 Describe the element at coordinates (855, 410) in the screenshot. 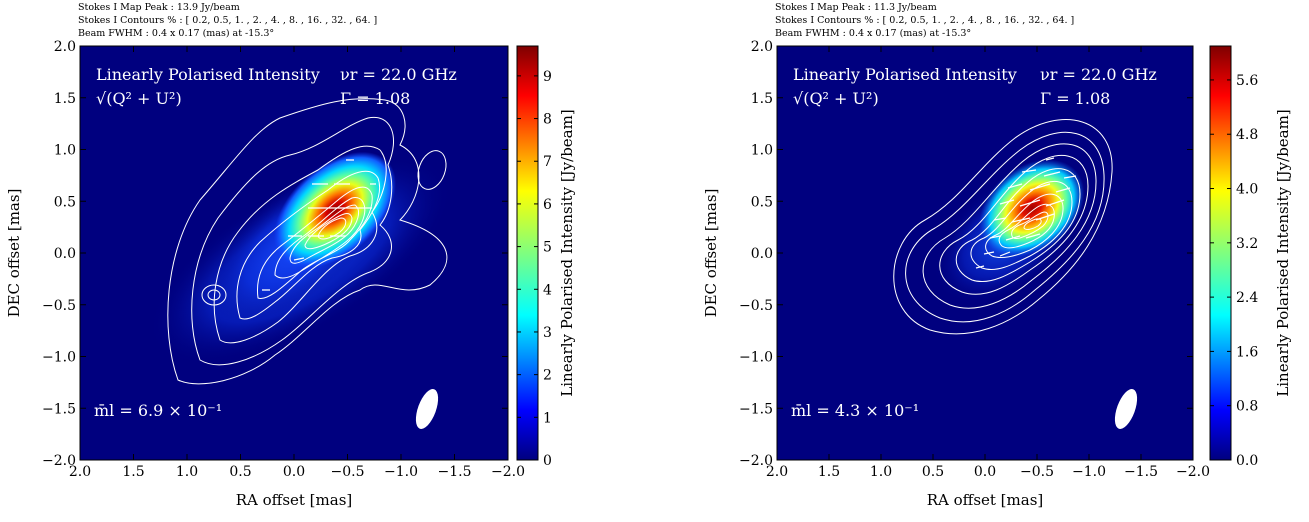

I see `label-mean-pol-fraction: m̄l = 4.3 × 10⁻¹` at that location.